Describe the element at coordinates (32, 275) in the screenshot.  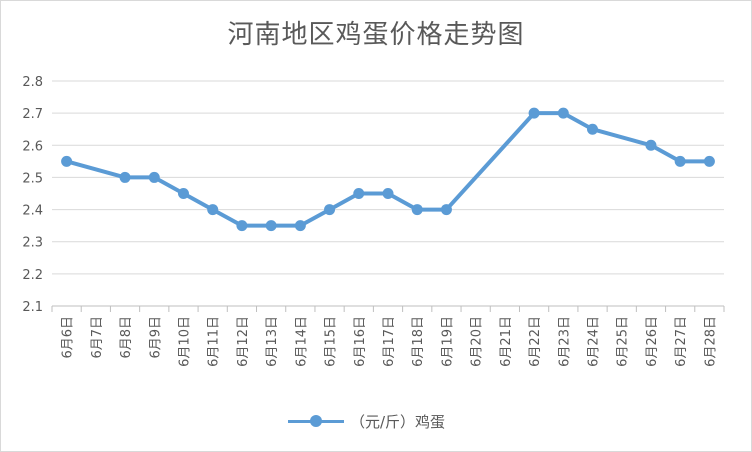
I see `y-tick-label: 2.2` at that location.